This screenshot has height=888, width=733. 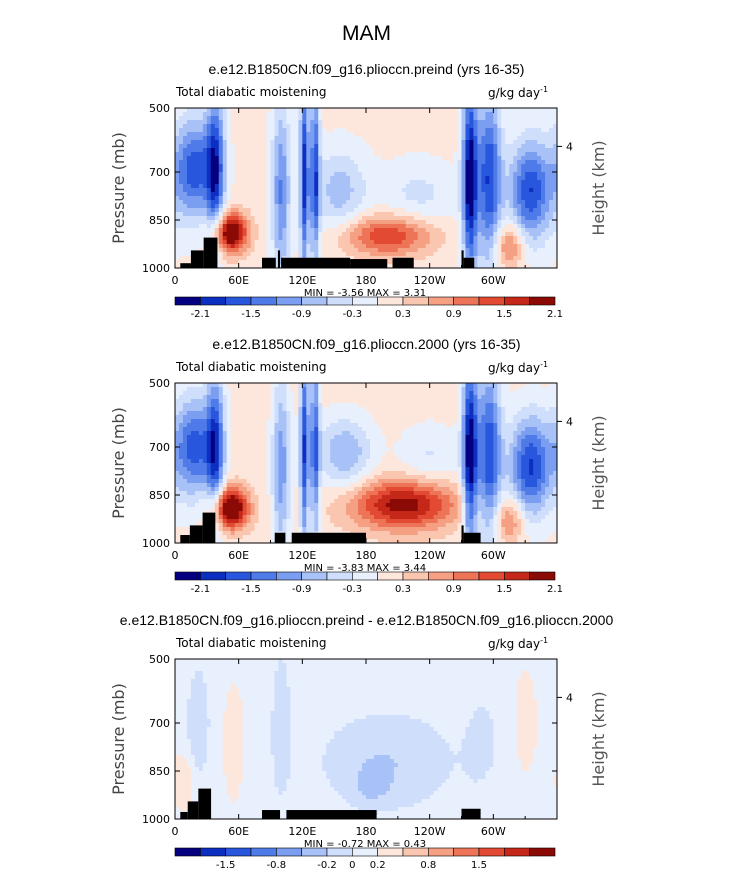 What do you see at coordinates (469, 262) in the screenshot?
I see `terrain-block` at bounding box center [469, 262].